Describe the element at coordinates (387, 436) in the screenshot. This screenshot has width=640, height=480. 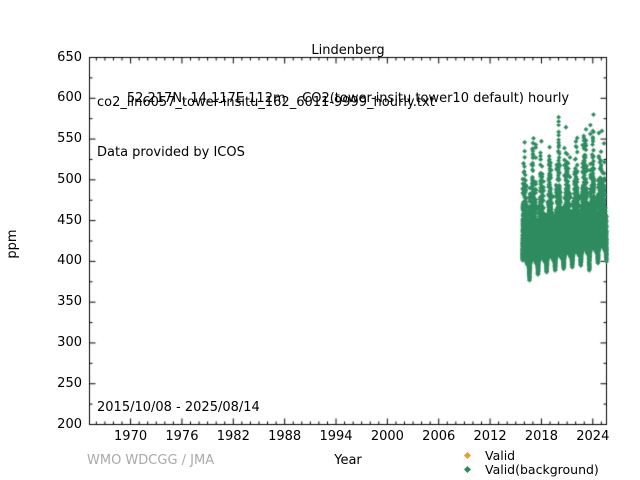
I see `x-axis-tick-label: 2000` at that location.